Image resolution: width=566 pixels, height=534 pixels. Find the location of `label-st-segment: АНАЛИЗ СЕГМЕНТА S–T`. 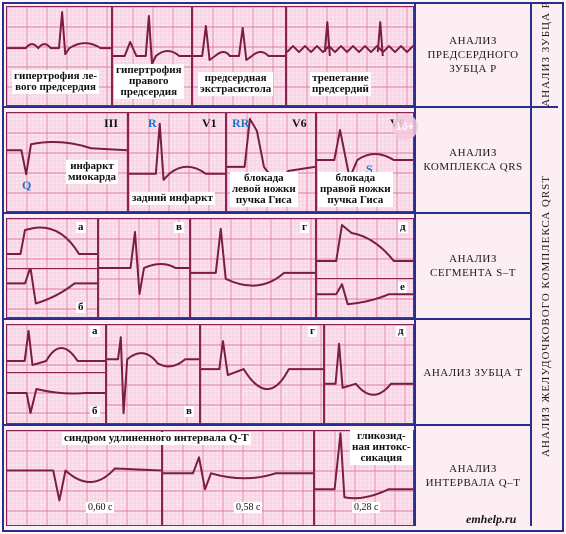

label-st-segment: АНАЛИЗ СЕГМЕНТА S–T is located at coordinates (473, 266).